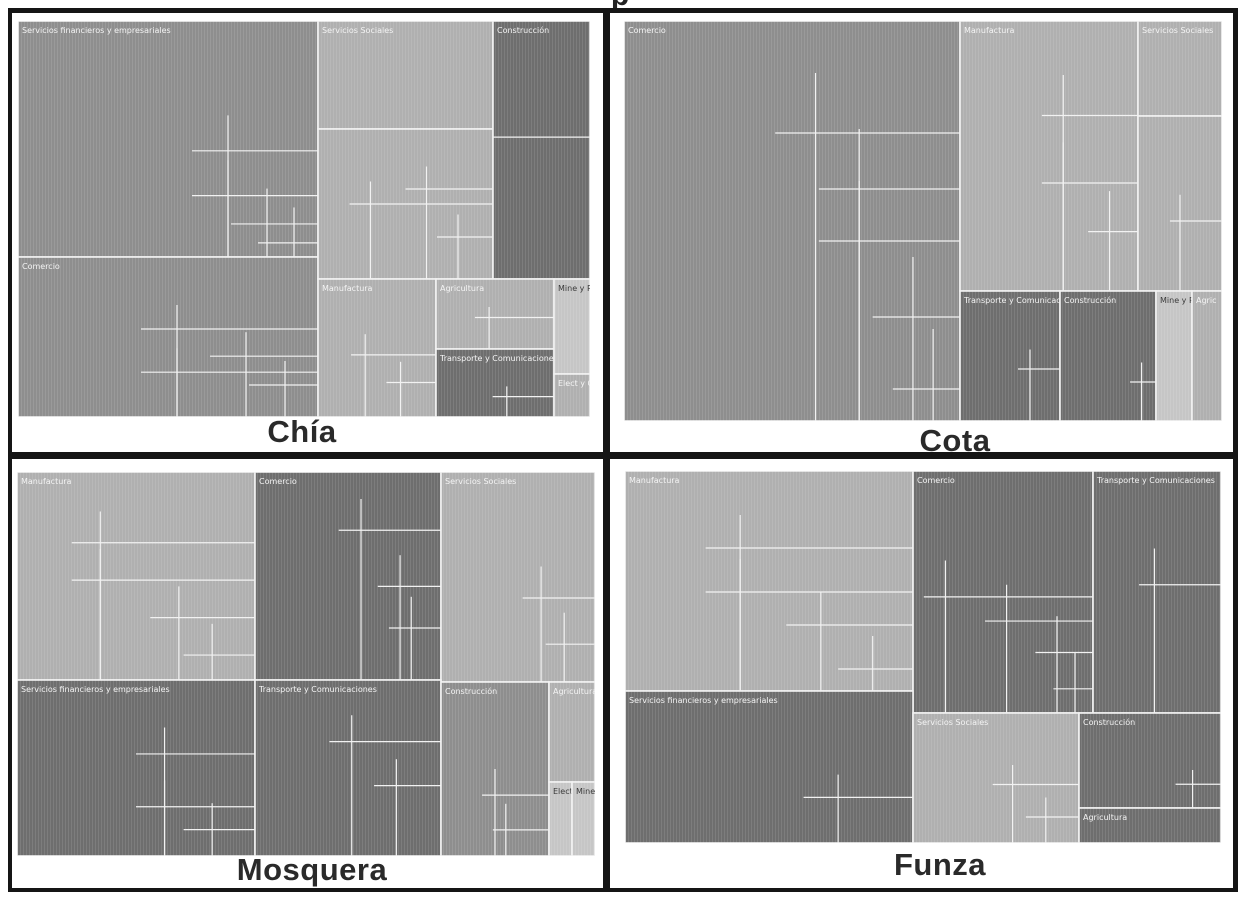  I want to click on chart-caption-funza: Funza, so click(940, 864).